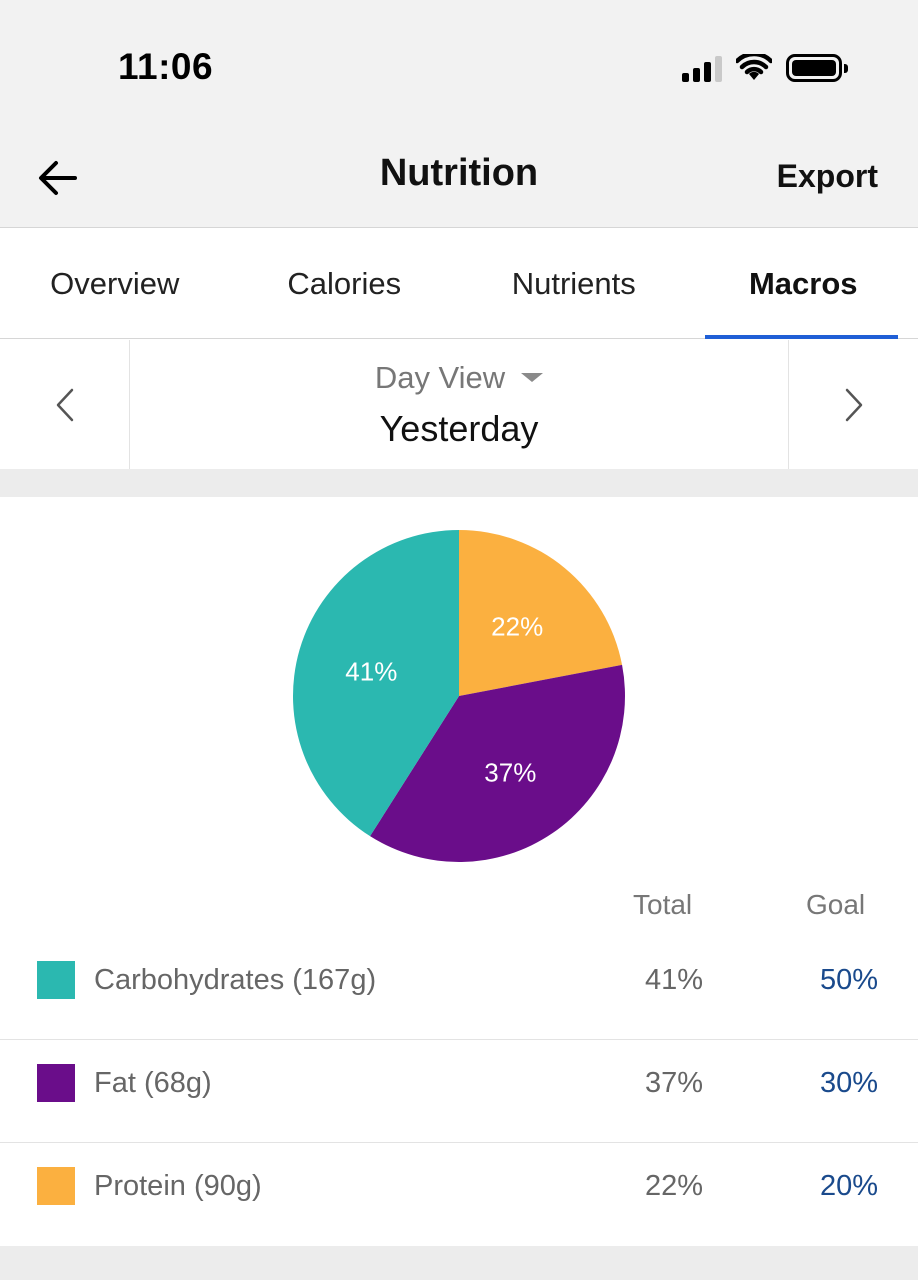 The width and height of the screenshot is (918, 1280). I want to click on fat-swatch, so click(56, 1083).